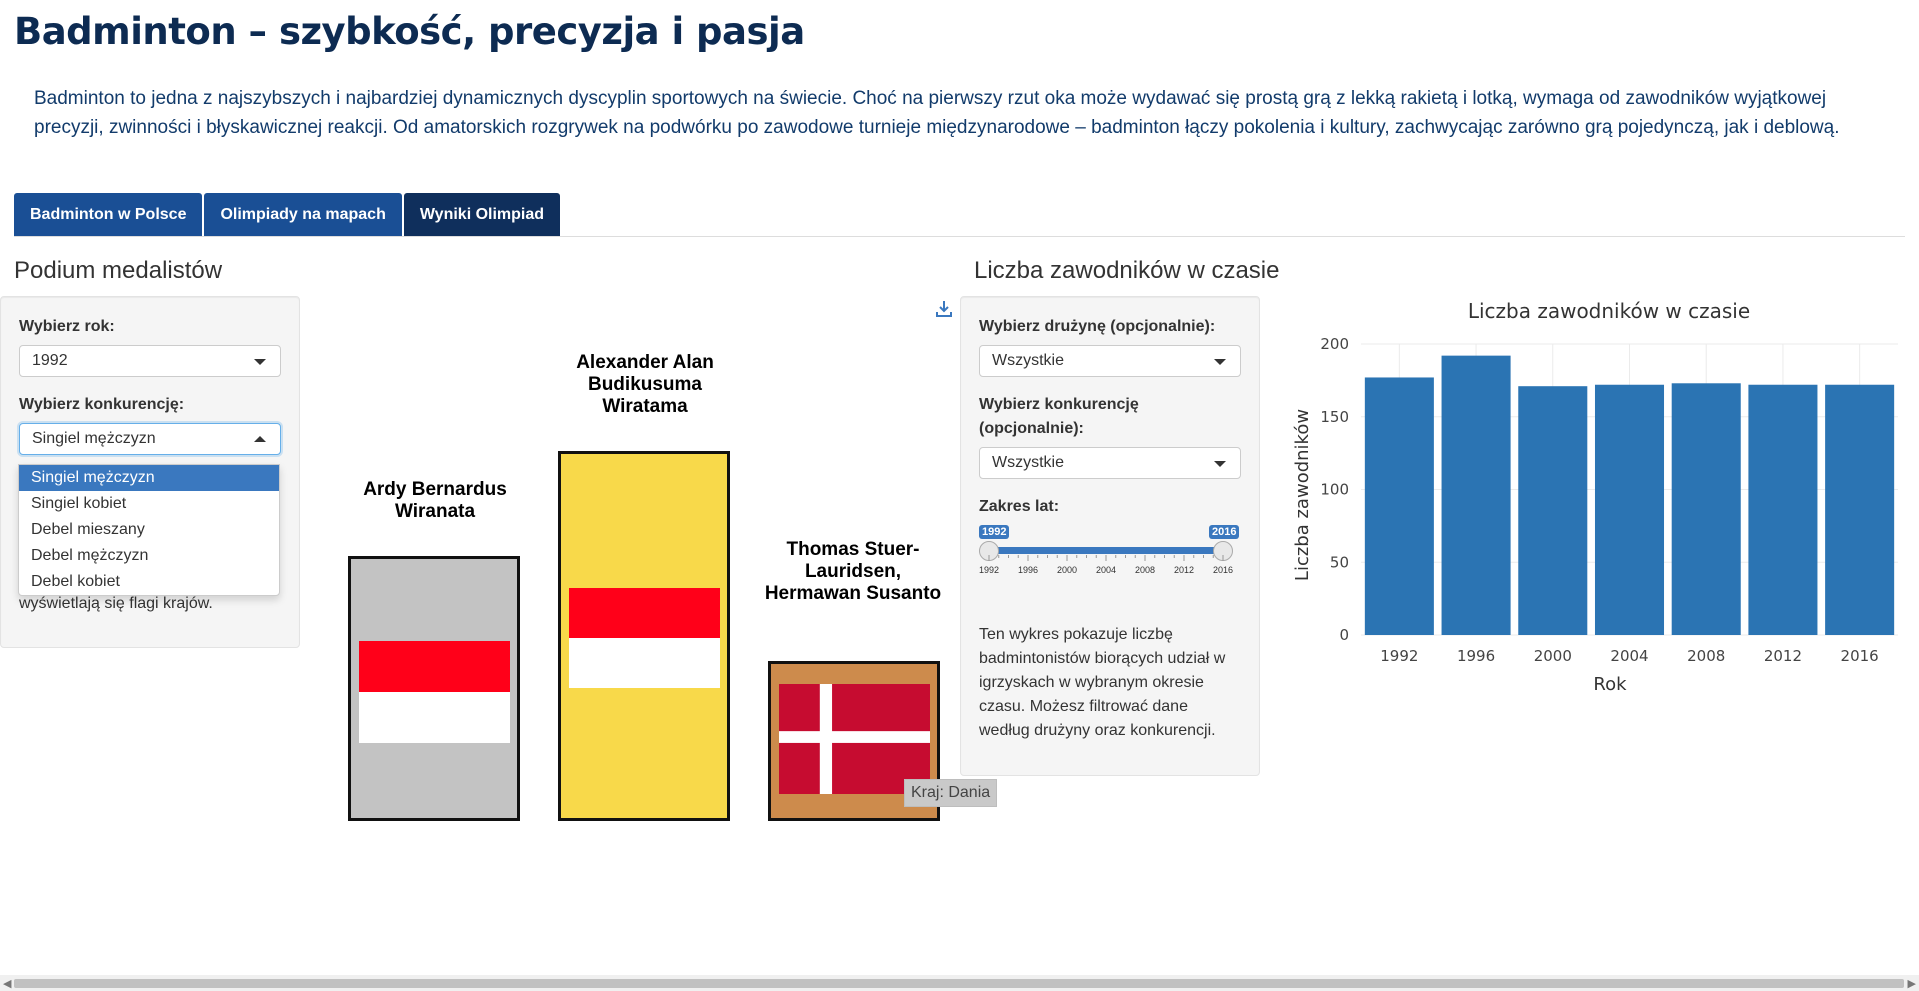 The width and height of the screenshot is (1919, 991). I want to click on event-option-singiel-mezczyzn: Singiel mężczyzn, so click(149, 478).